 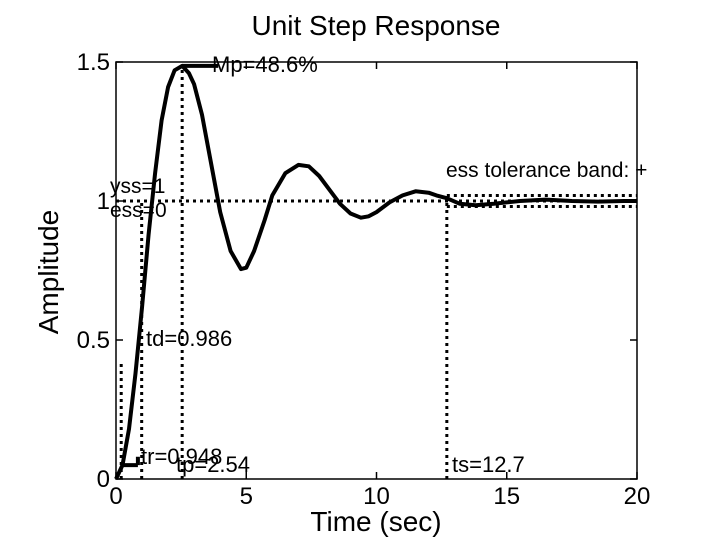 What do you see at coordinates (375, 25) in the screenshot?
I see `chart-title: Unit Step Response` at bounding box center [375, 25].